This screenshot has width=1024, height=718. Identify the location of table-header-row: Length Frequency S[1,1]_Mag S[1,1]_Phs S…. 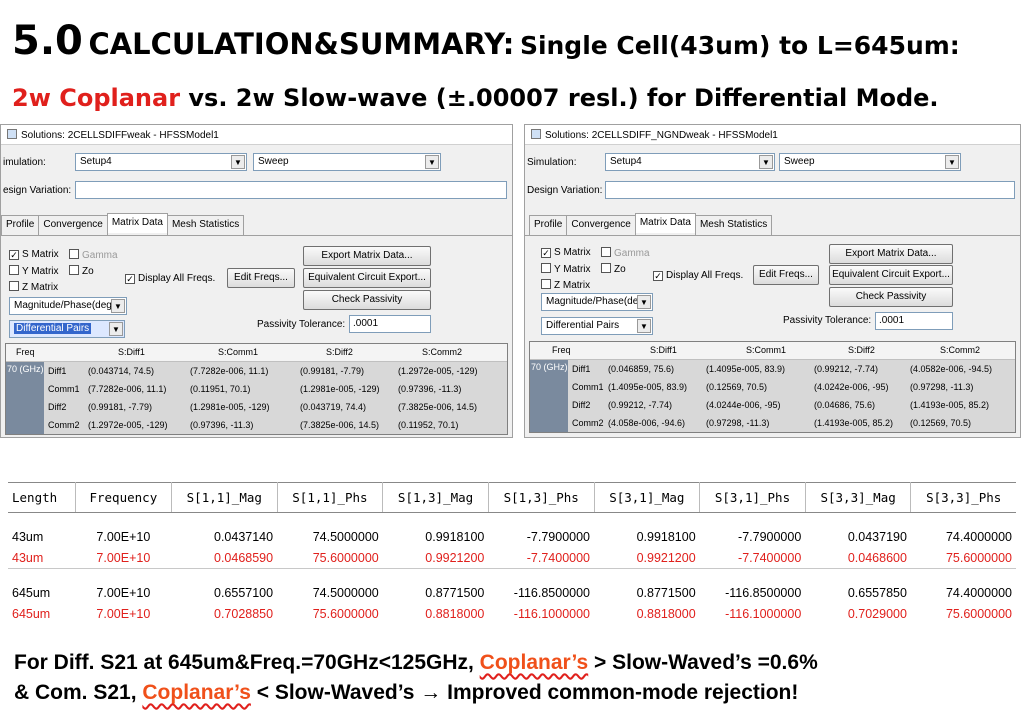
(512, 497).